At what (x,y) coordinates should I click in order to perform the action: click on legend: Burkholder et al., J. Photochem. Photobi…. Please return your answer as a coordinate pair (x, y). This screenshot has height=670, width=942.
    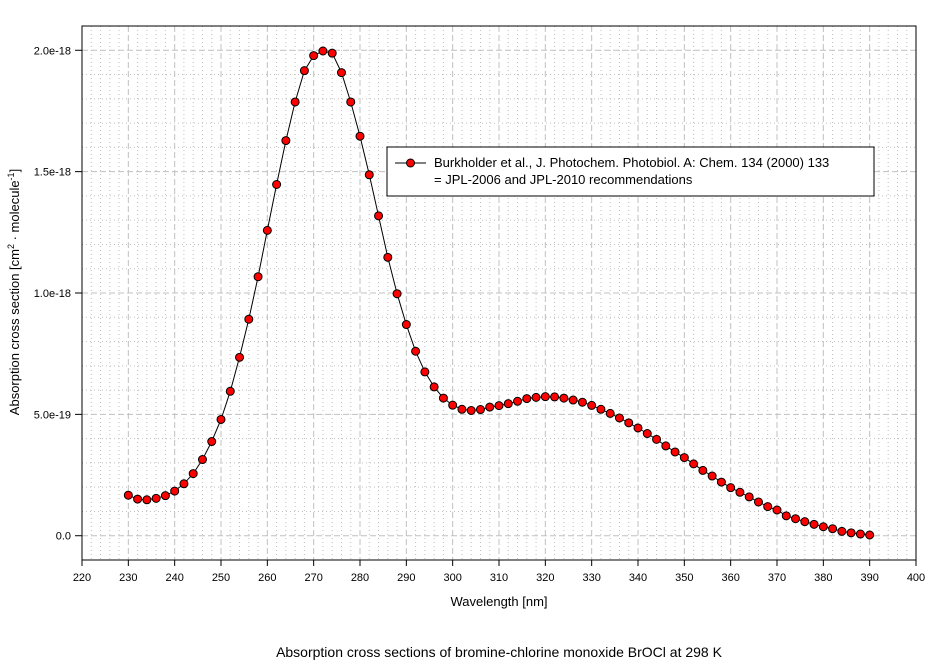
    Looking at the image, I should click on (630, 171).